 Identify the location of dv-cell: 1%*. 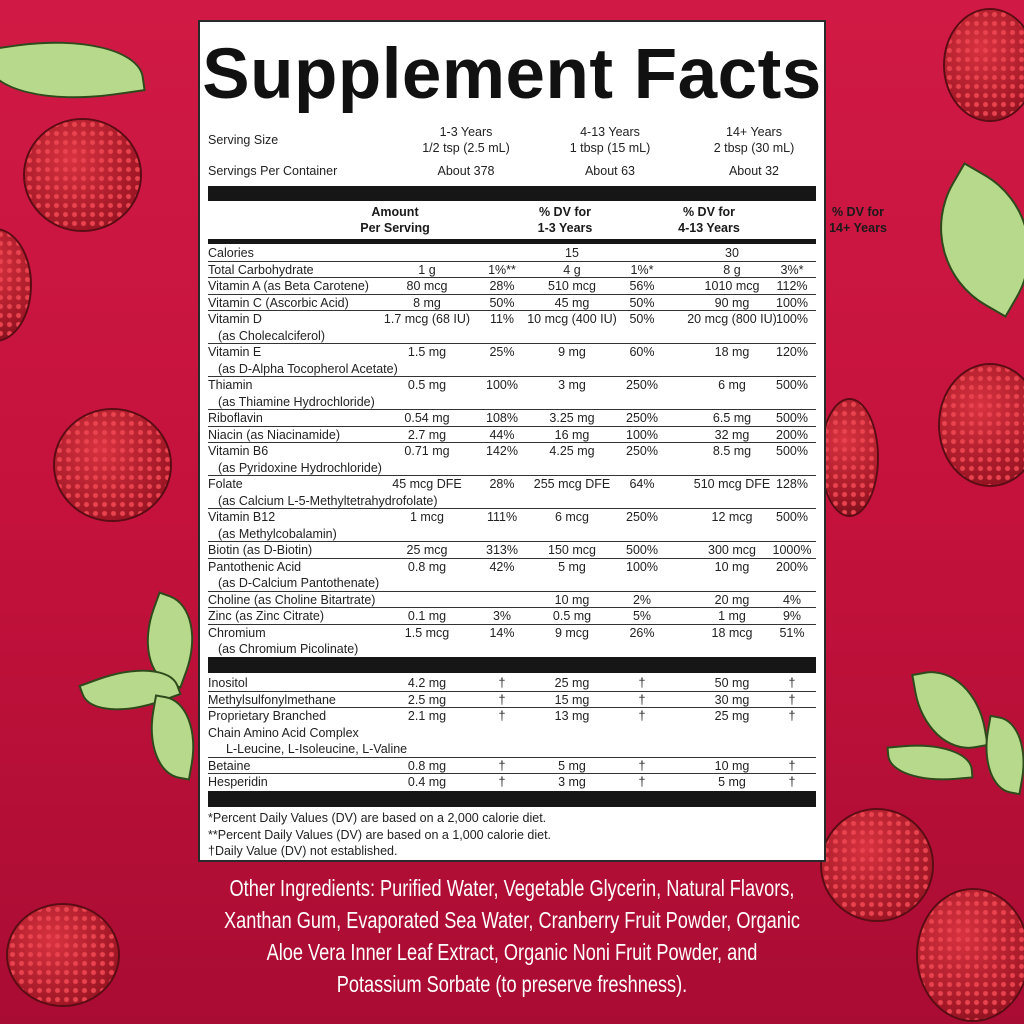
(642, 269).